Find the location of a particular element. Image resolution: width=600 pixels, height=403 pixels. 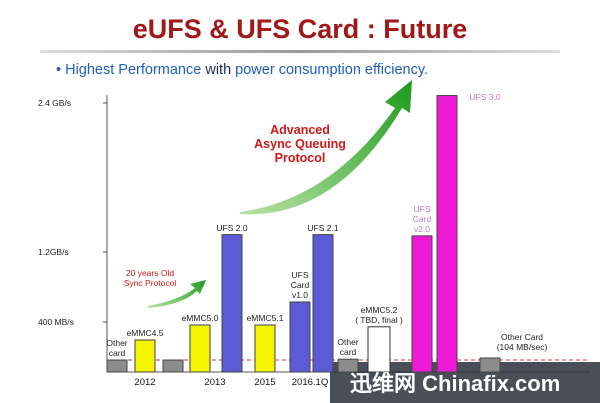

annotation: 20 years Old Sync Protocol is located at coordinates (150, 278).